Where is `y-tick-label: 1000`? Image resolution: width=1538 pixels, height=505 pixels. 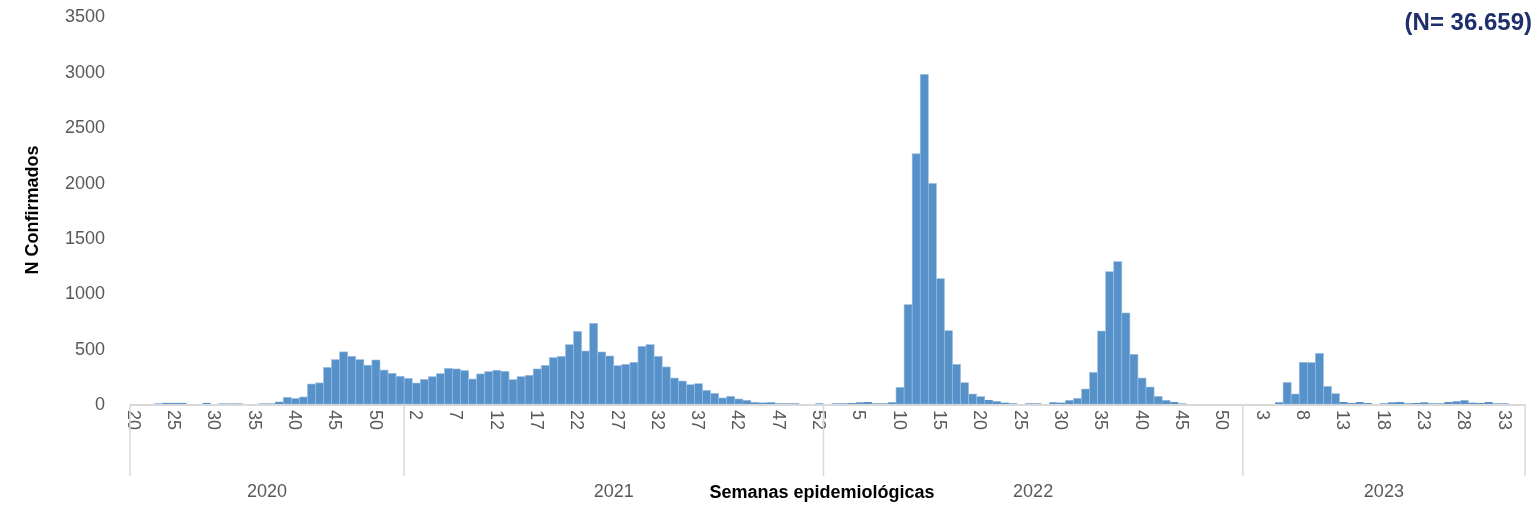 y-tick-label: 1000 is located at coordinates (84, 293).